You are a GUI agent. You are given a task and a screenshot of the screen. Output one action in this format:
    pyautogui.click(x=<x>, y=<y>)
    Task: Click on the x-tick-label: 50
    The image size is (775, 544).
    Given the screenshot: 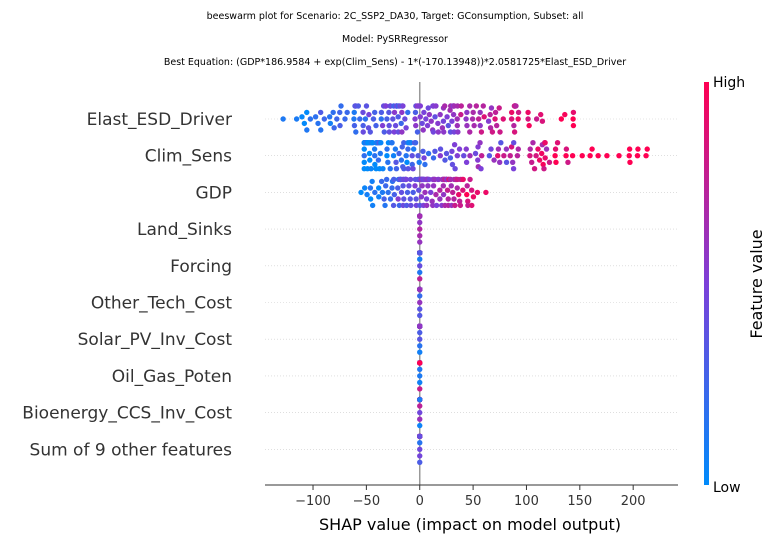 What is the action you would take?
    pyautogui.click(x=473, y=501)
    